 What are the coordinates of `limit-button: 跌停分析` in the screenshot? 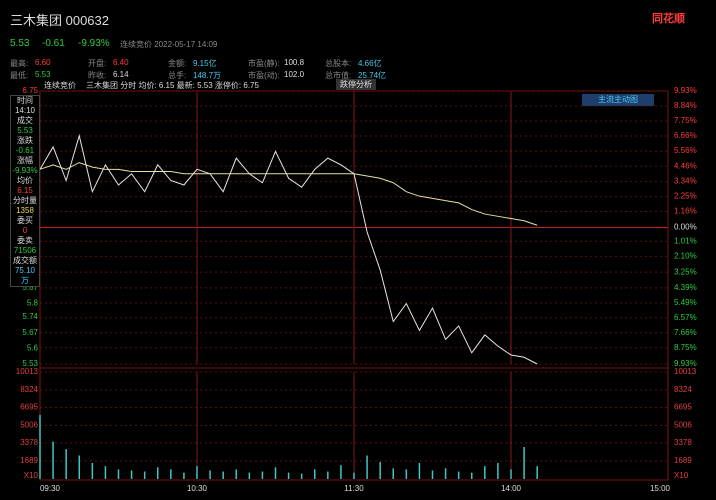 It's located at (356, 84).